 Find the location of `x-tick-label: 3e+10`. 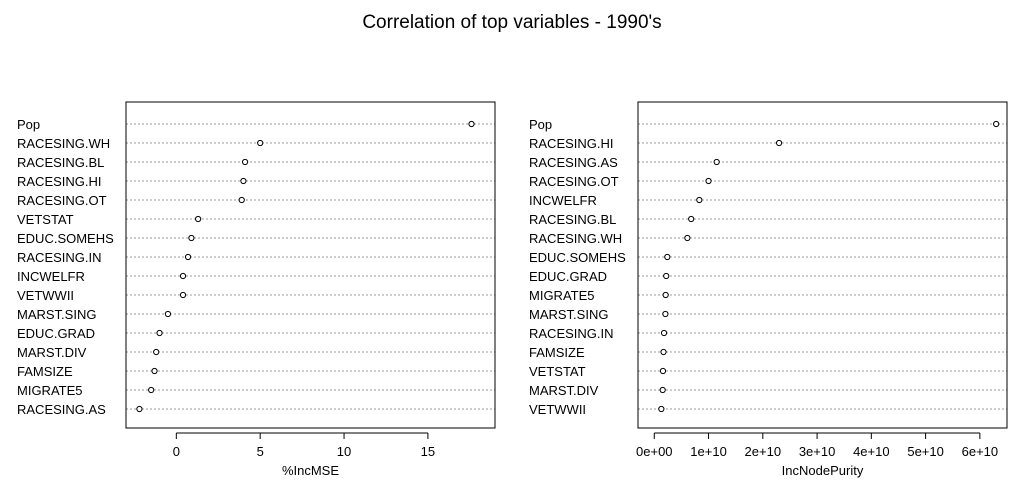

x-tick-label: 3e+10 is located at coordinates (817, 451).